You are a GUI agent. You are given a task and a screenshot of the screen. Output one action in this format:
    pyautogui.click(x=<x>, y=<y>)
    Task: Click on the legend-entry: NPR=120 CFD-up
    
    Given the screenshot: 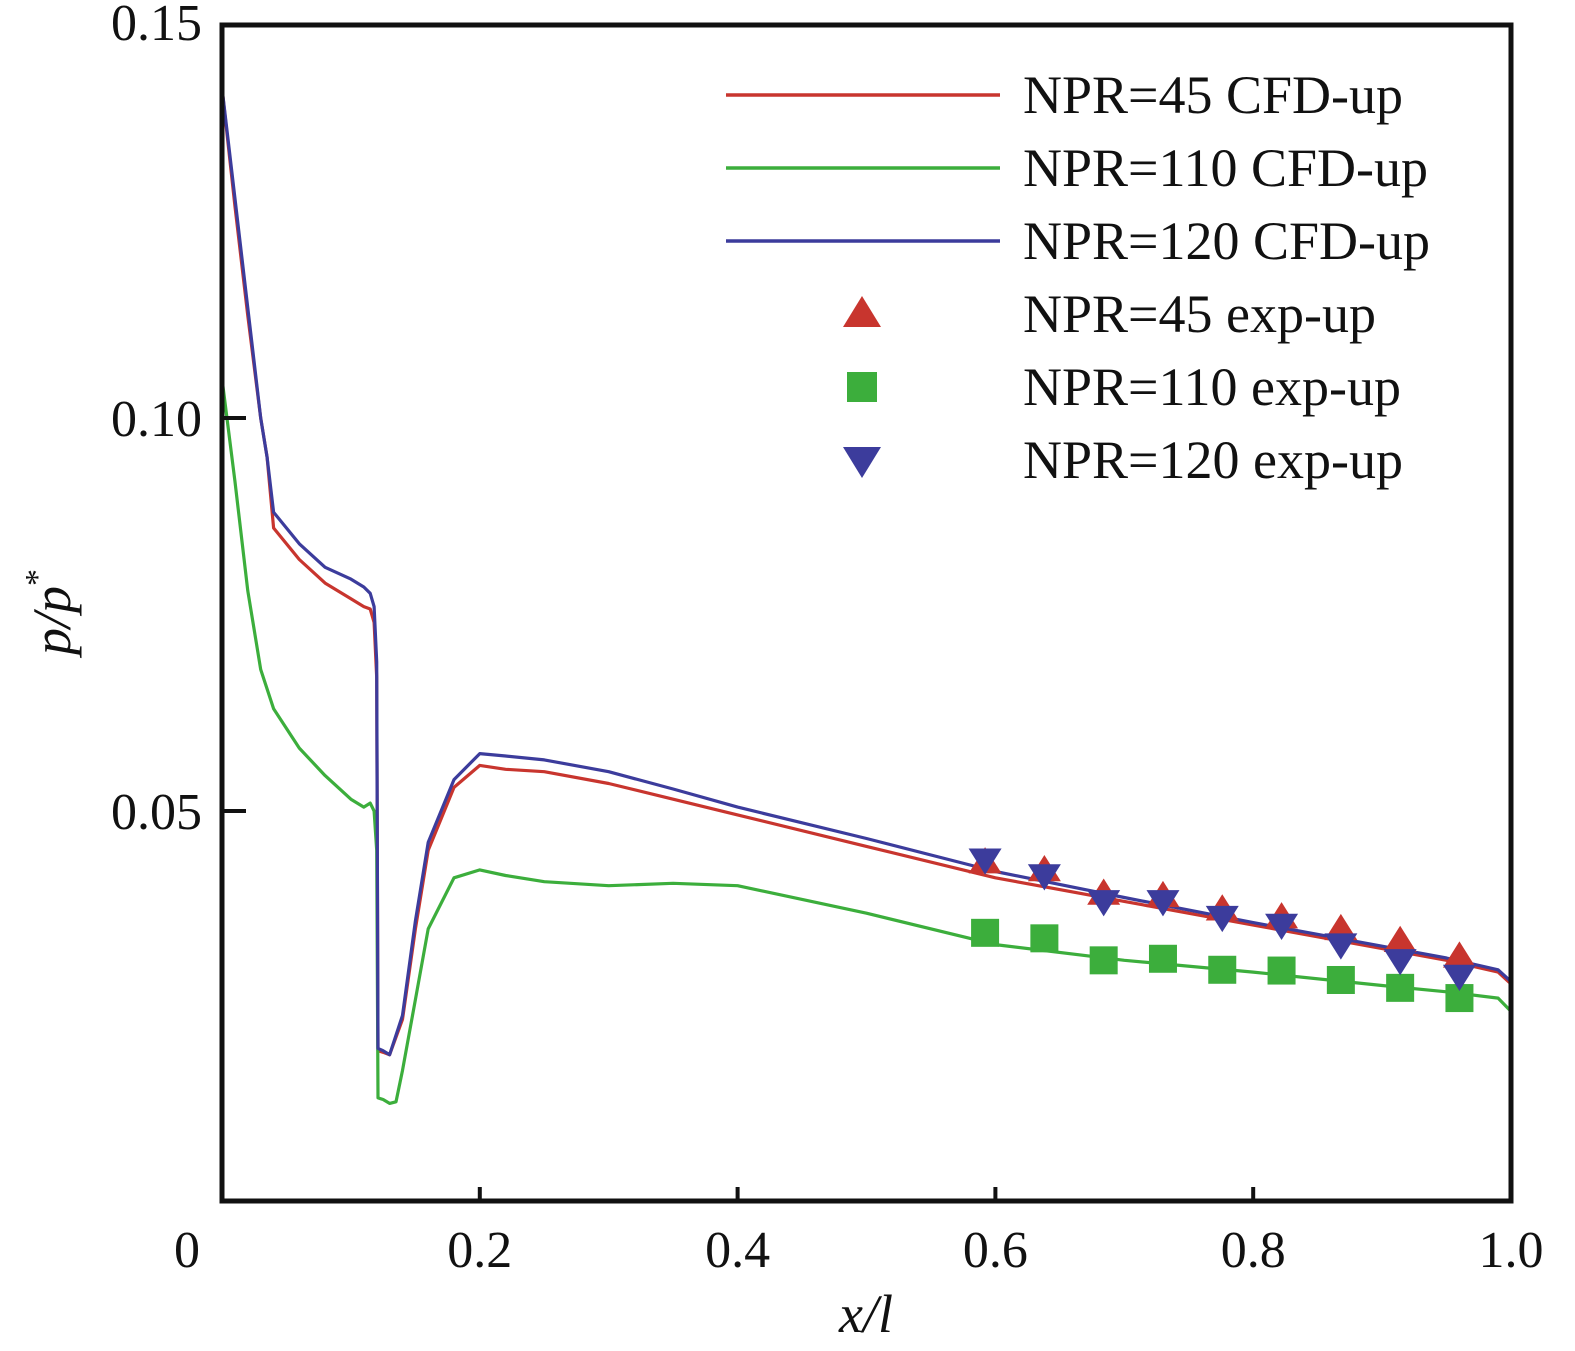 What is the action you would take?
    pyautogui.click(x=1078, y=241)
    